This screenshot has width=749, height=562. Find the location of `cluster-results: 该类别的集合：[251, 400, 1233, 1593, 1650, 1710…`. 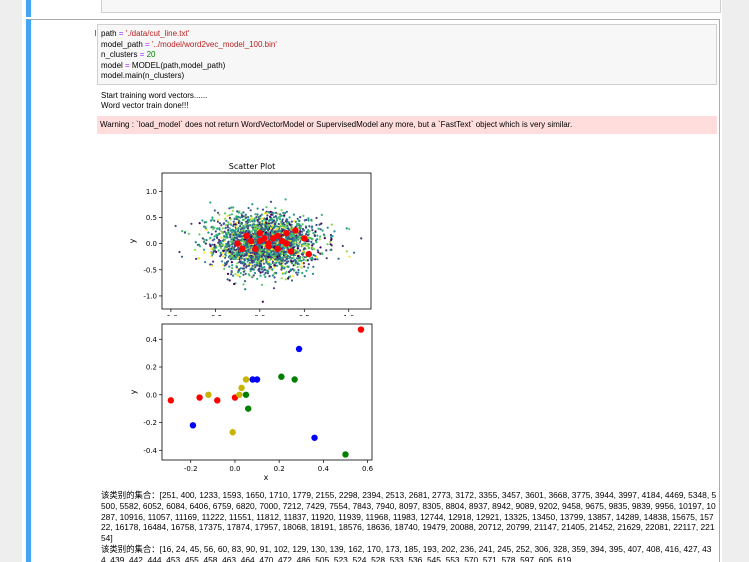

cluster-results: 该类别的集合：[251, 400, 1233, 1593, 1650, 1710… is located at coordinates (409, 526).